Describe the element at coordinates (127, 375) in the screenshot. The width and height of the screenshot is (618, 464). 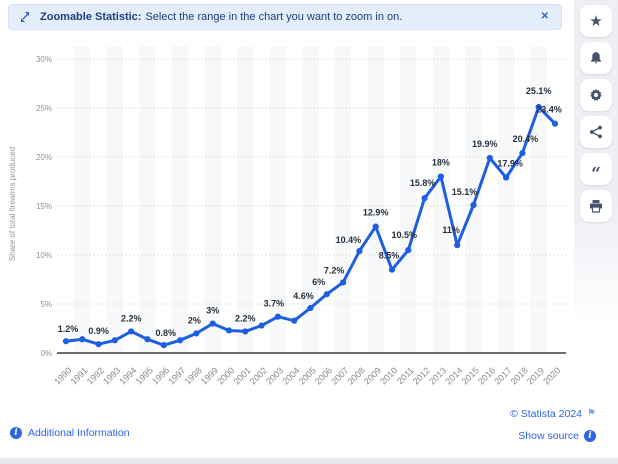
I see `x-tick-label: 1994` at that location.